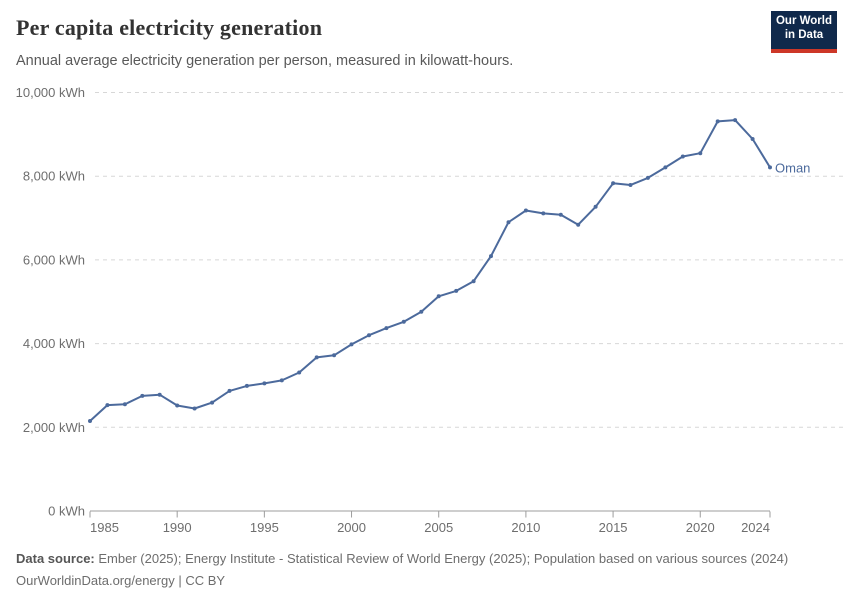 The image size is (850, 600). Describe the element at coordinates (177, 527) in the screenshot. I see `x-tick-label: 1990` at that location.